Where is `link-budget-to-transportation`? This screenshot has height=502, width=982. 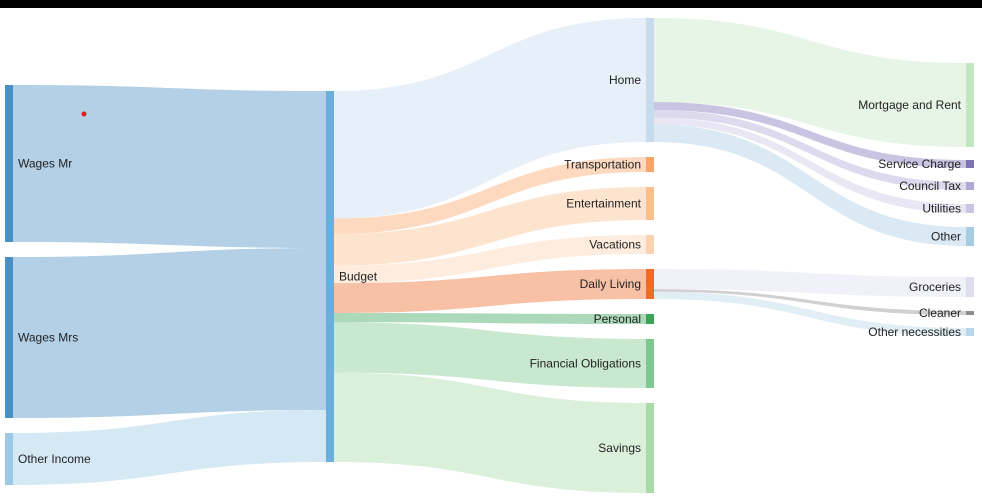 link-budget-to-transportation is located at coordinates (490, 195).